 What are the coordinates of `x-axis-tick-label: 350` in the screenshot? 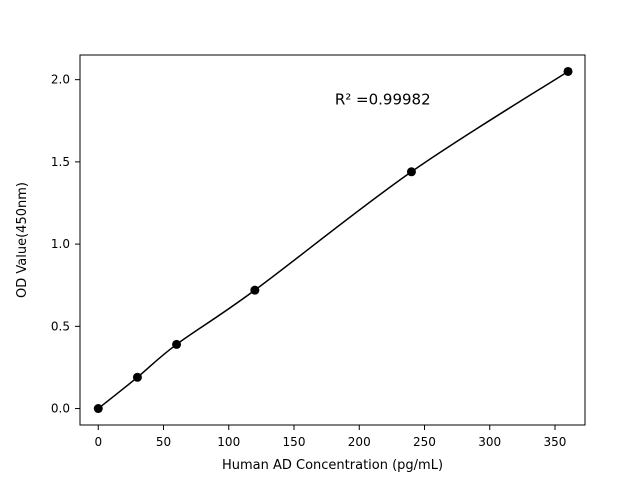 It's located at (555, 442).